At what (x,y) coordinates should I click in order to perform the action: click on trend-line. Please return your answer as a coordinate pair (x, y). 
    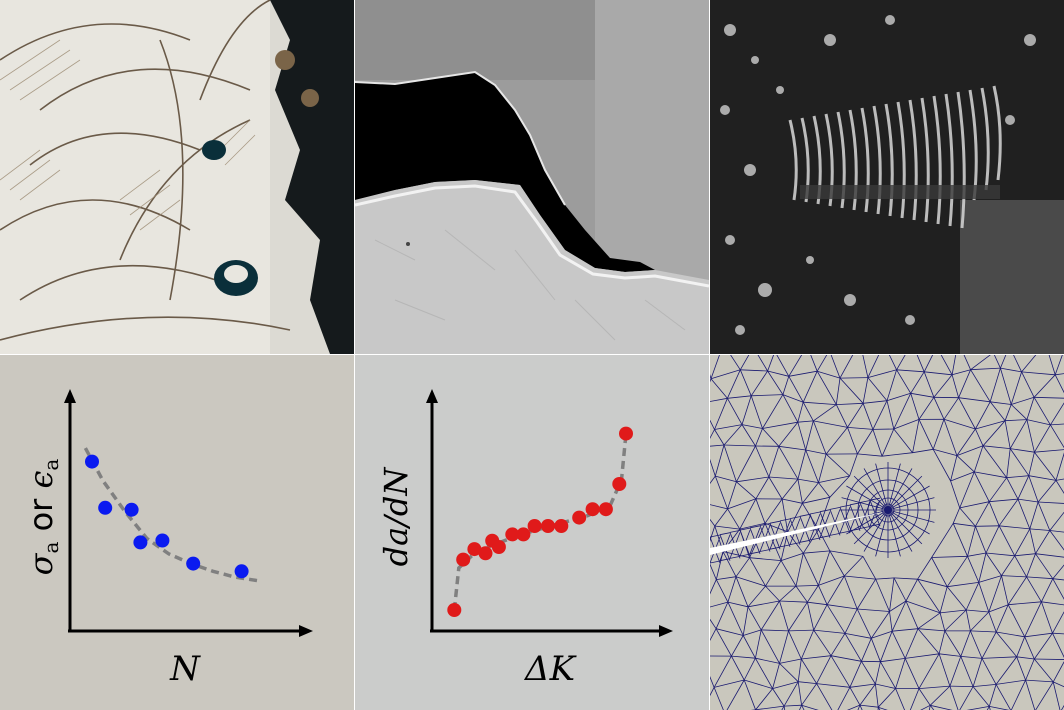
    Looking at the image, I should click on (171, 515).